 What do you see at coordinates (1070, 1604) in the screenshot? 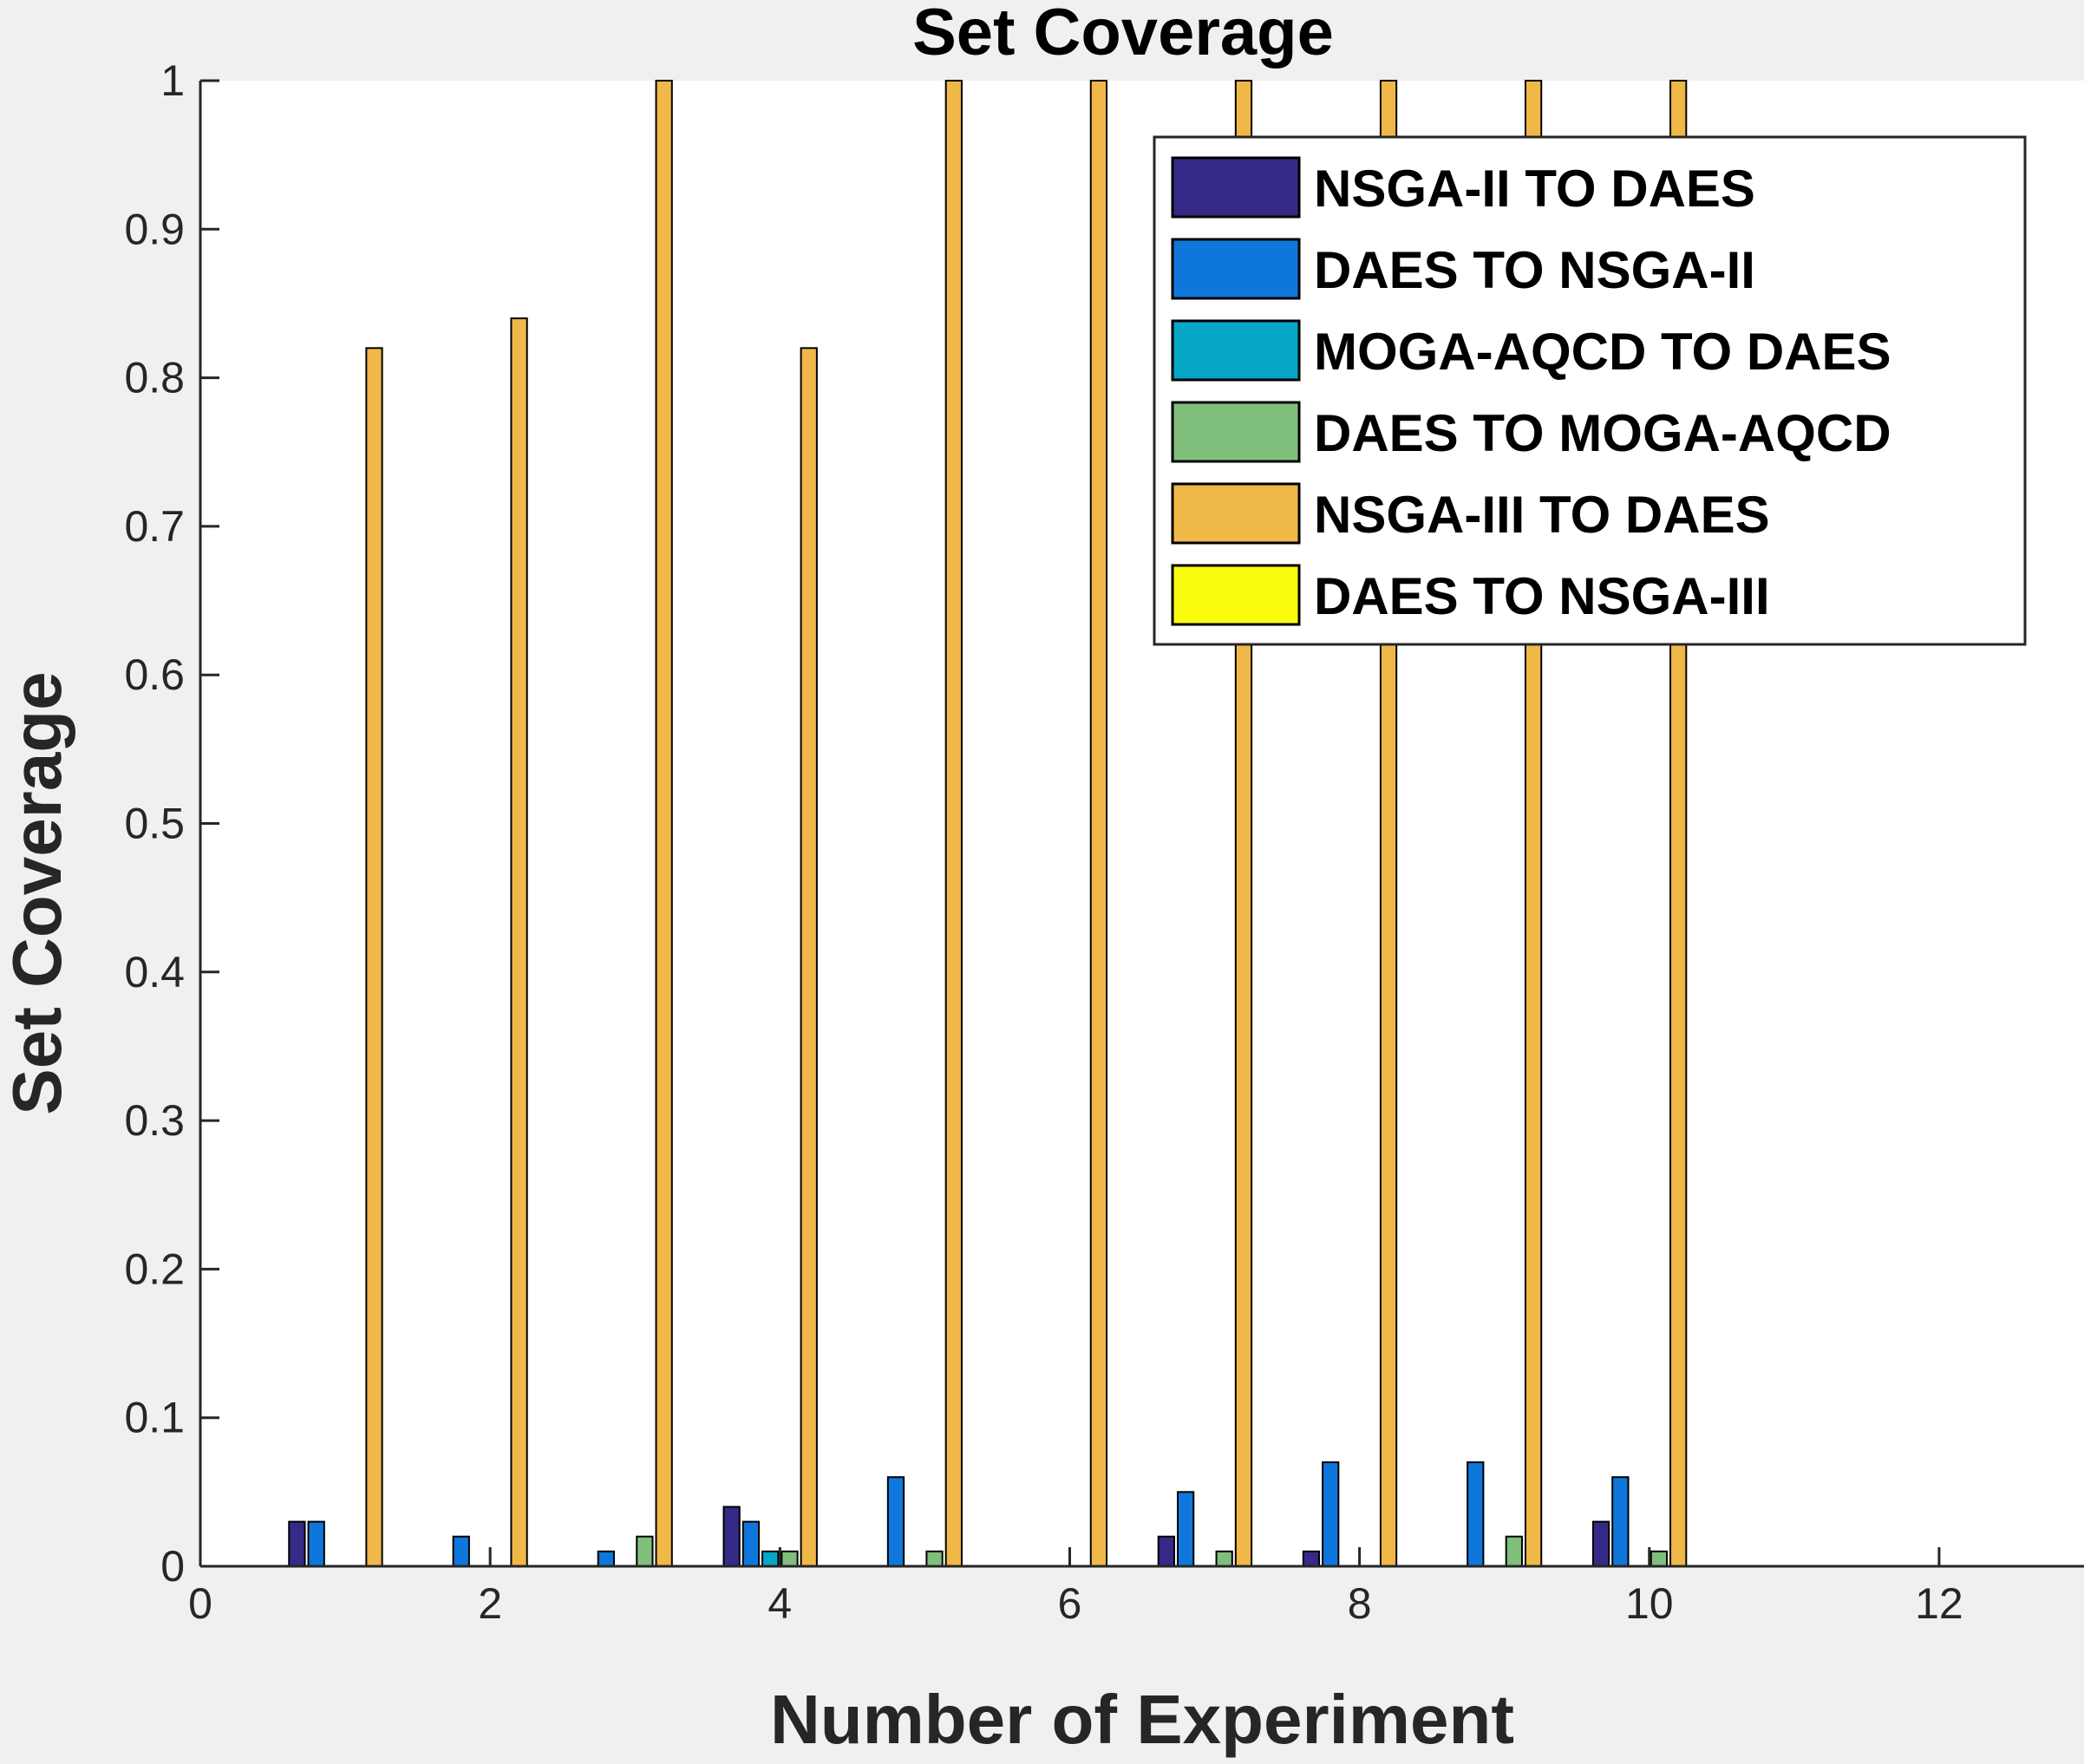
I see `x-tick-label-6: 6` at bounding box center [1070, 1604].